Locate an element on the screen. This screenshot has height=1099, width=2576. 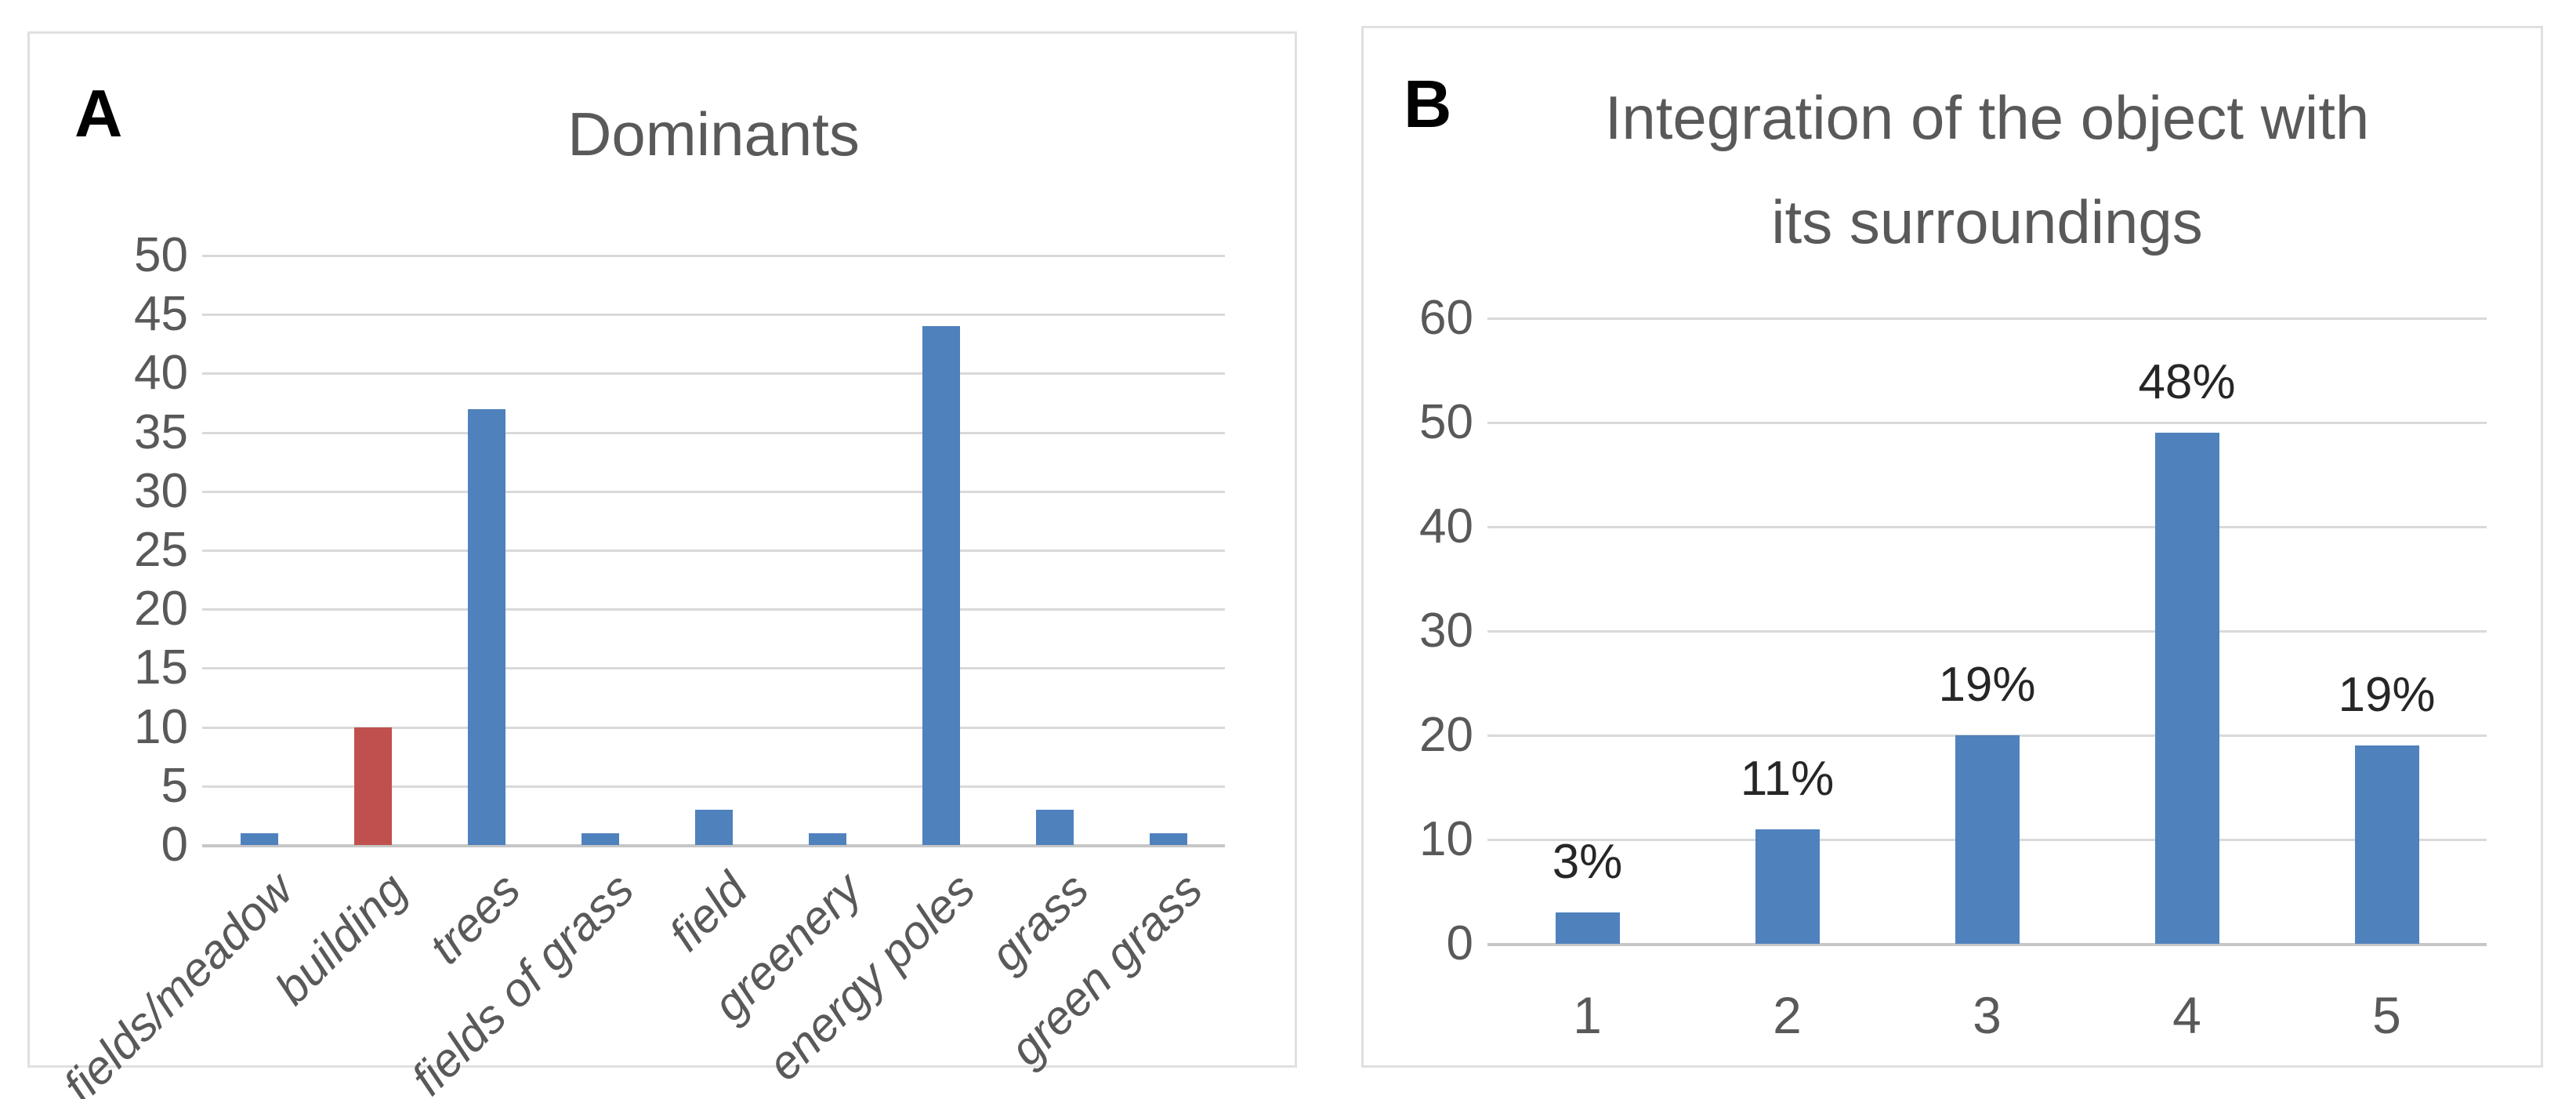
data-label-3: 19% is located at coordinates (1987, 685).